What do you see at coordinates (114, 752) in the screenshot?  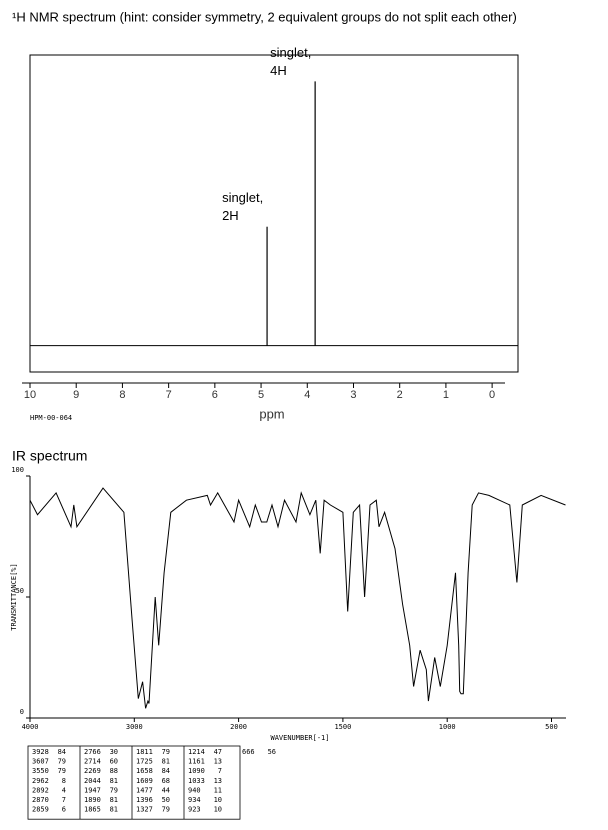 I see `peak-transmittance: 30` at bounding box center [114, 752].